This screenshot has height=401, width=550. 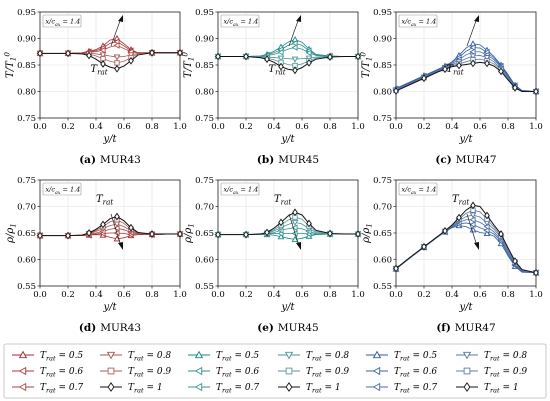 What do you see at coordinates (327, 357) in the screenshot?
I see `legend-label: Trat = 0.8` at bounding box center [327, 357].